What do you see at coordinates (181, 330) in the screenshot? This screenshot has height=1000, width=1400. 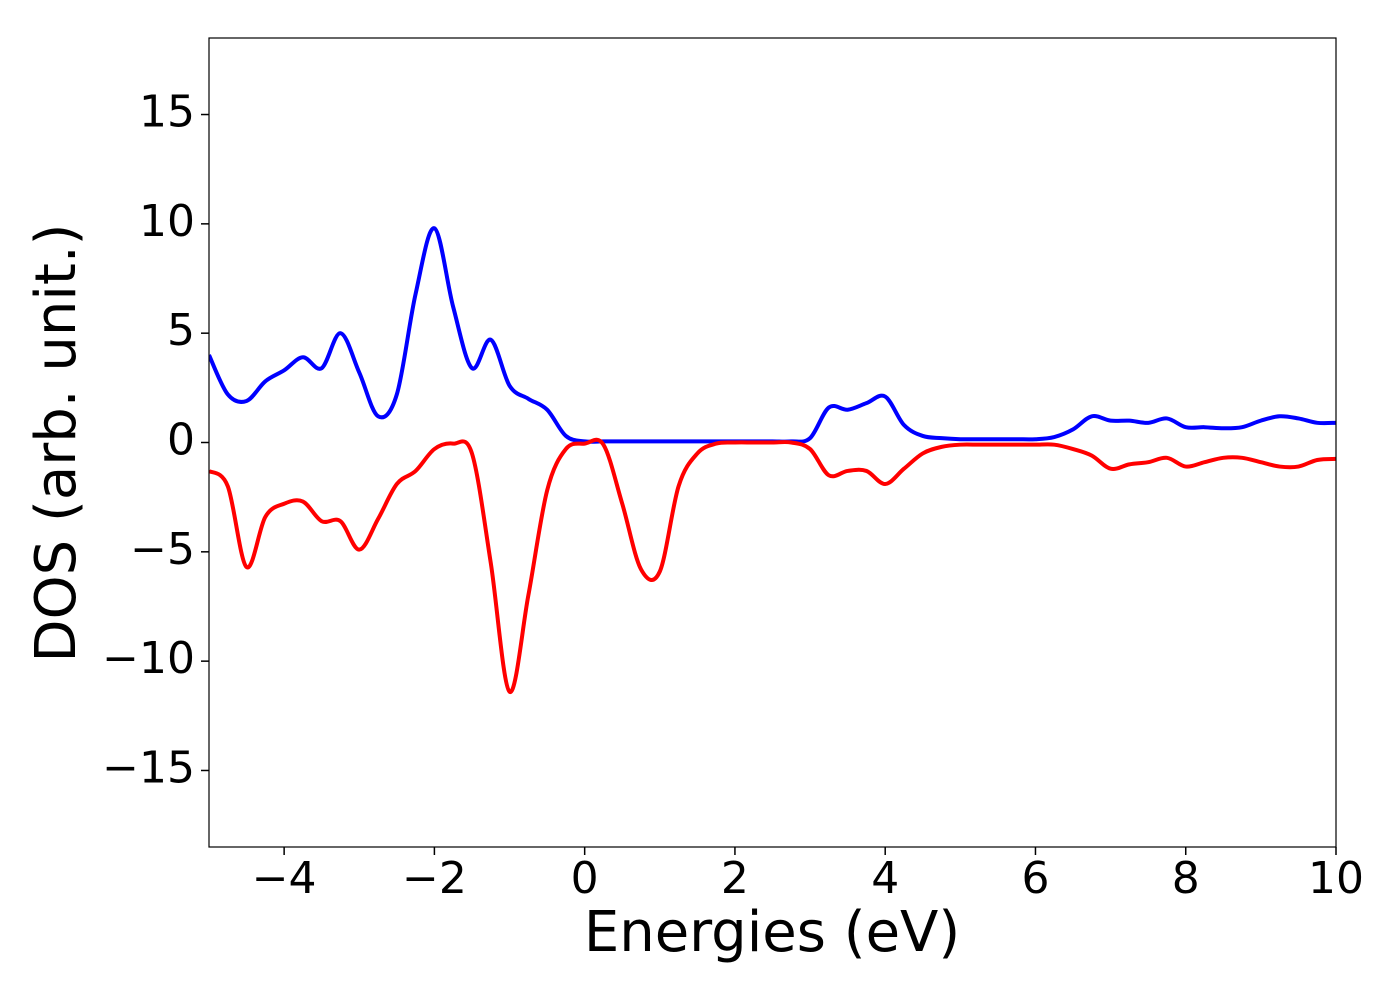 I see `y-tick-label: 5` at bounding box center [181, 330].